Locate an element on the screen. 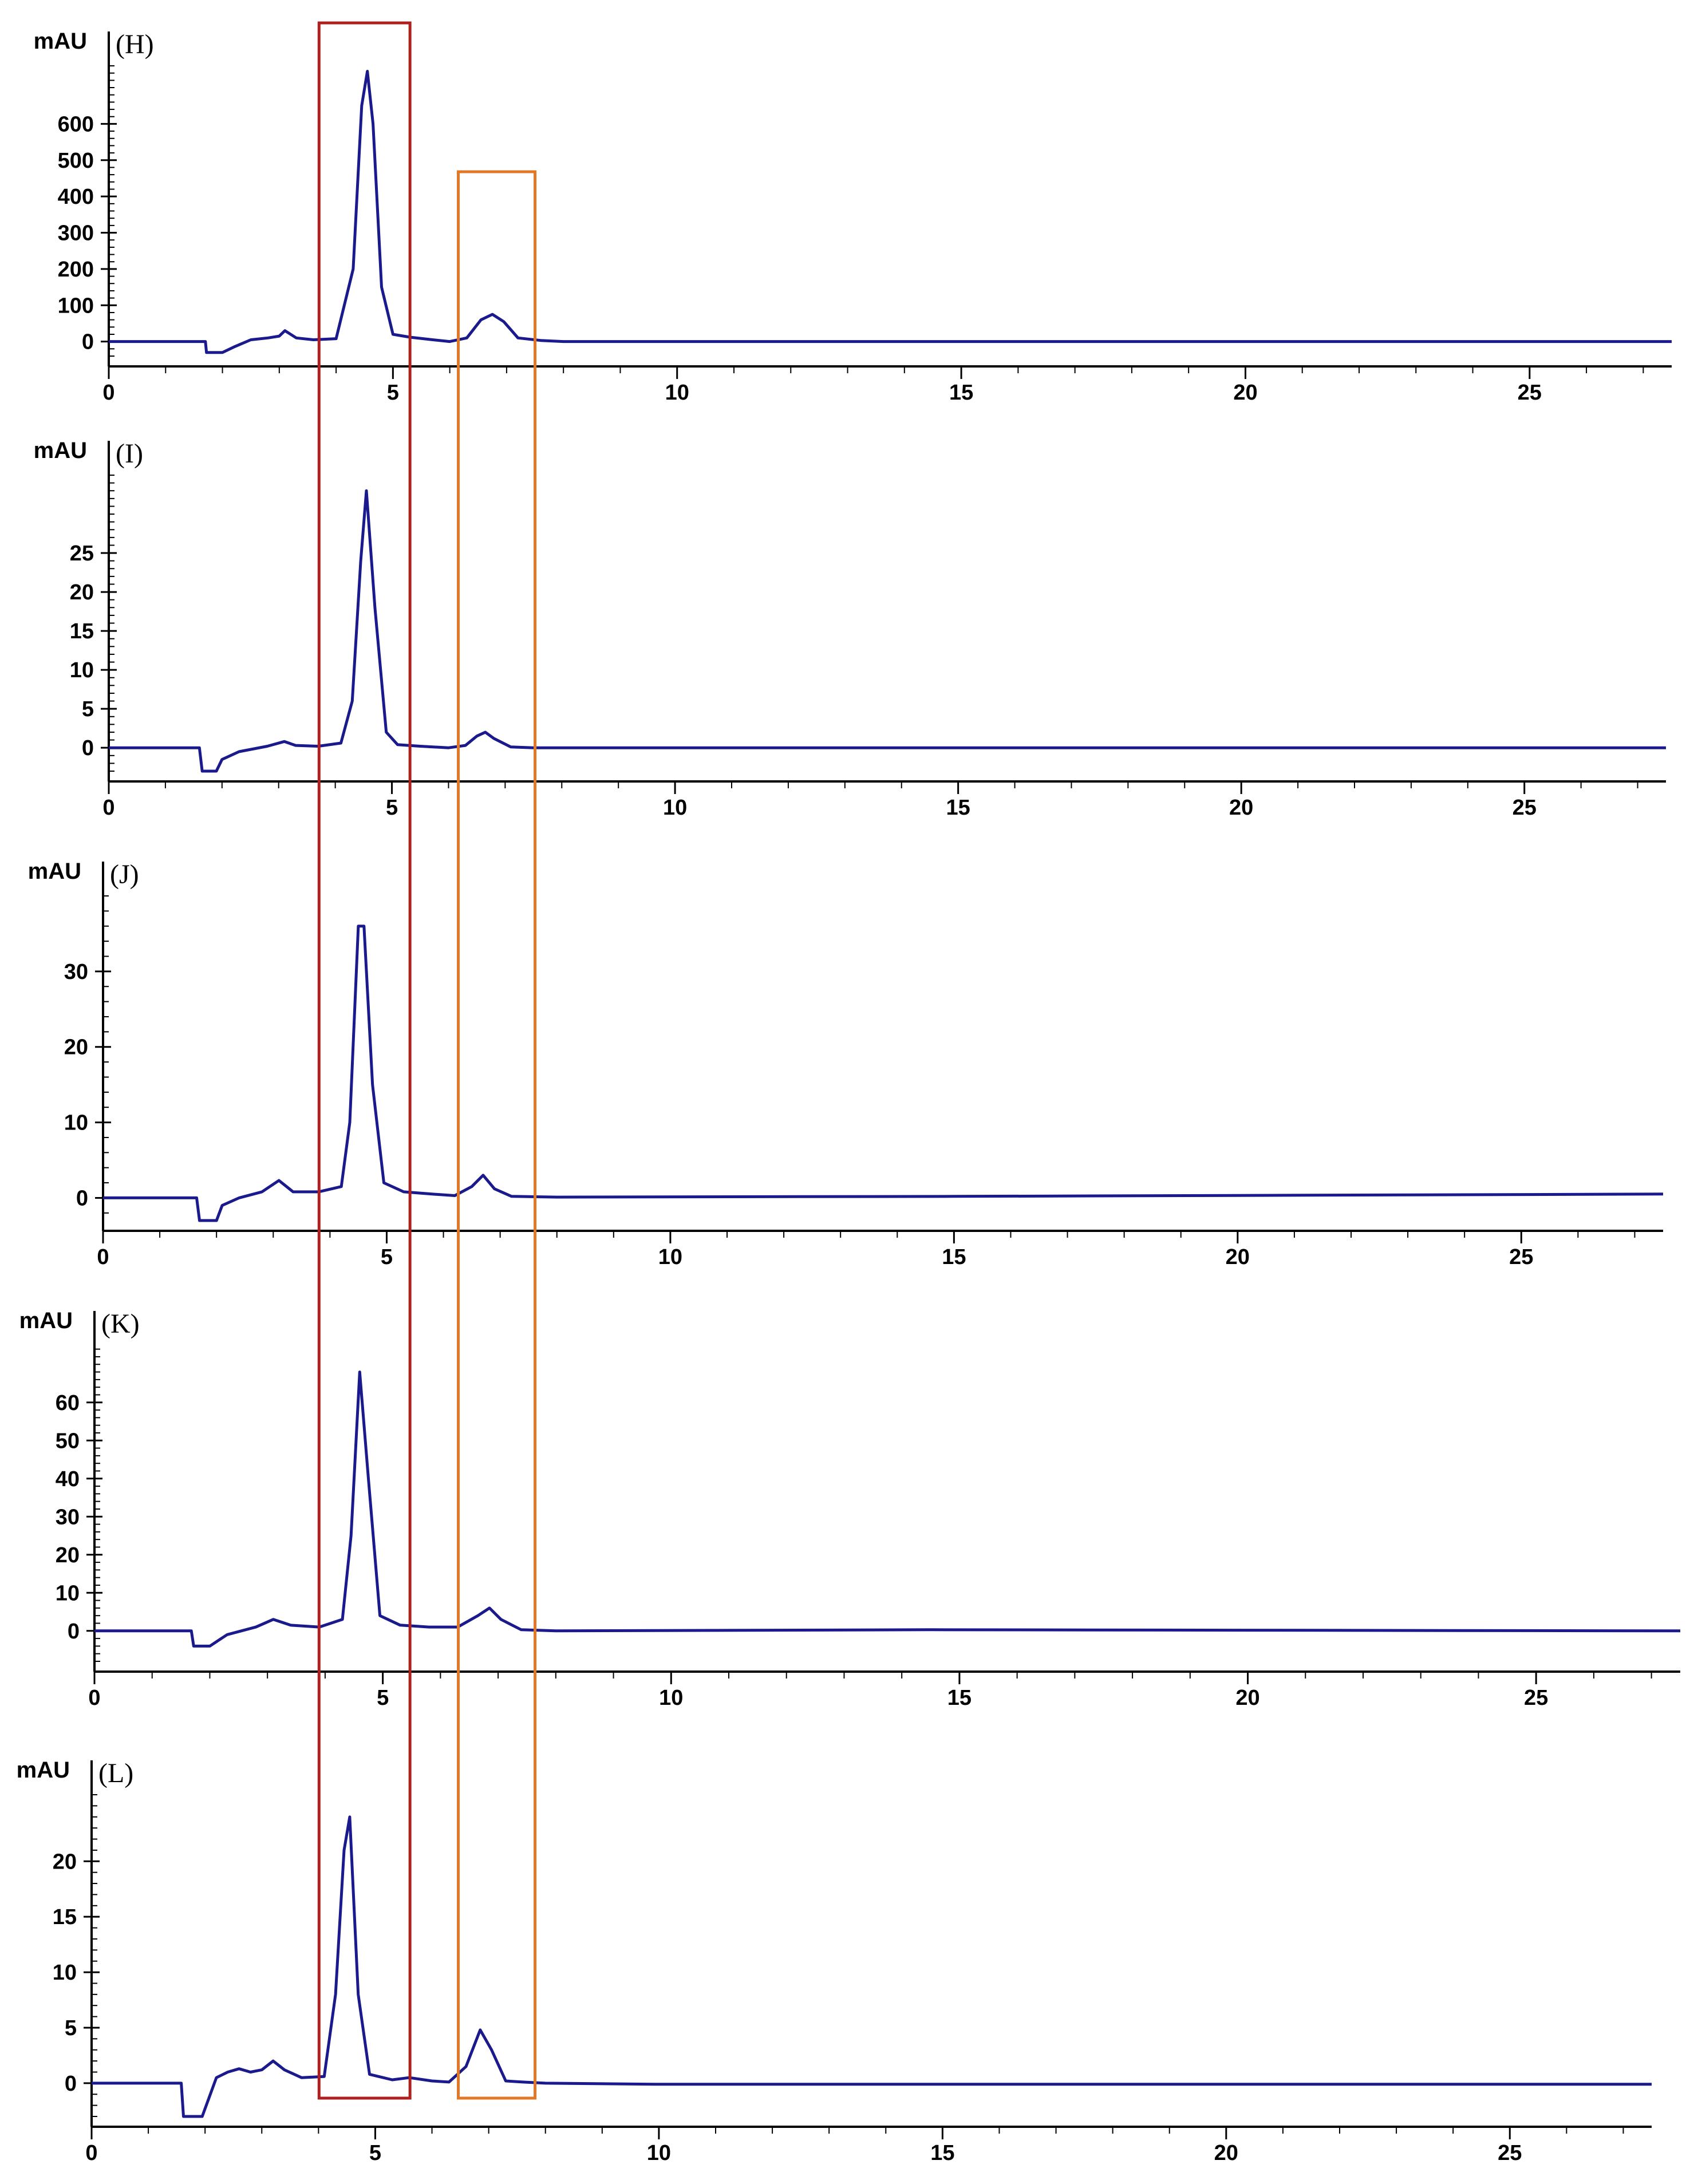 Image resolution: width=1690 pixels, height=2184 pixels. y-tick-label: 600 is located at coordinates (76, 124).